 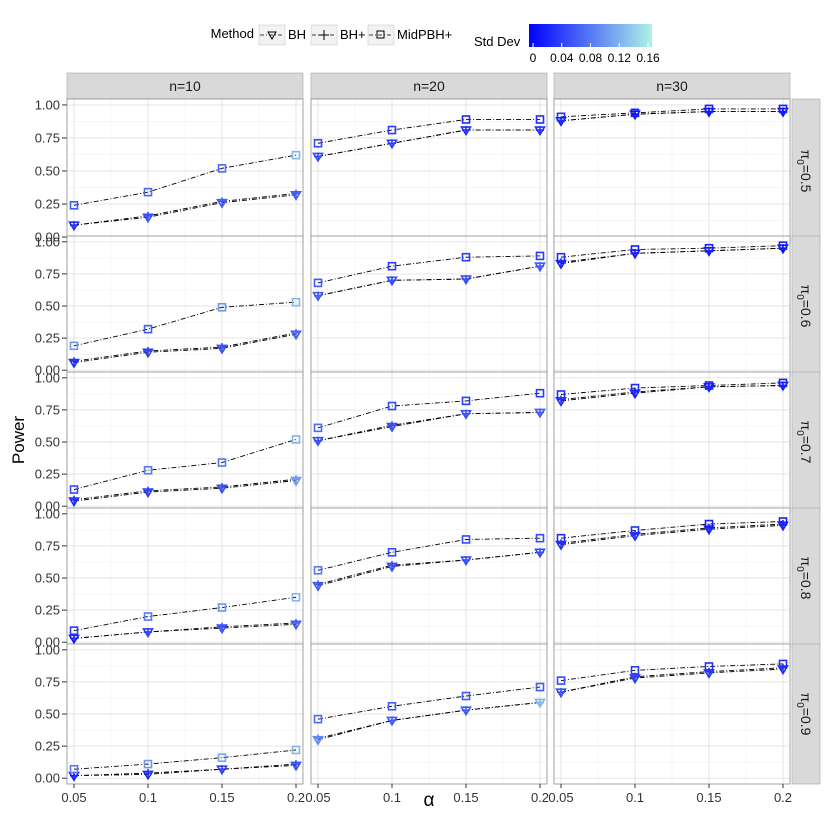 I want to click on column-strip, so click(x=429, y=86).